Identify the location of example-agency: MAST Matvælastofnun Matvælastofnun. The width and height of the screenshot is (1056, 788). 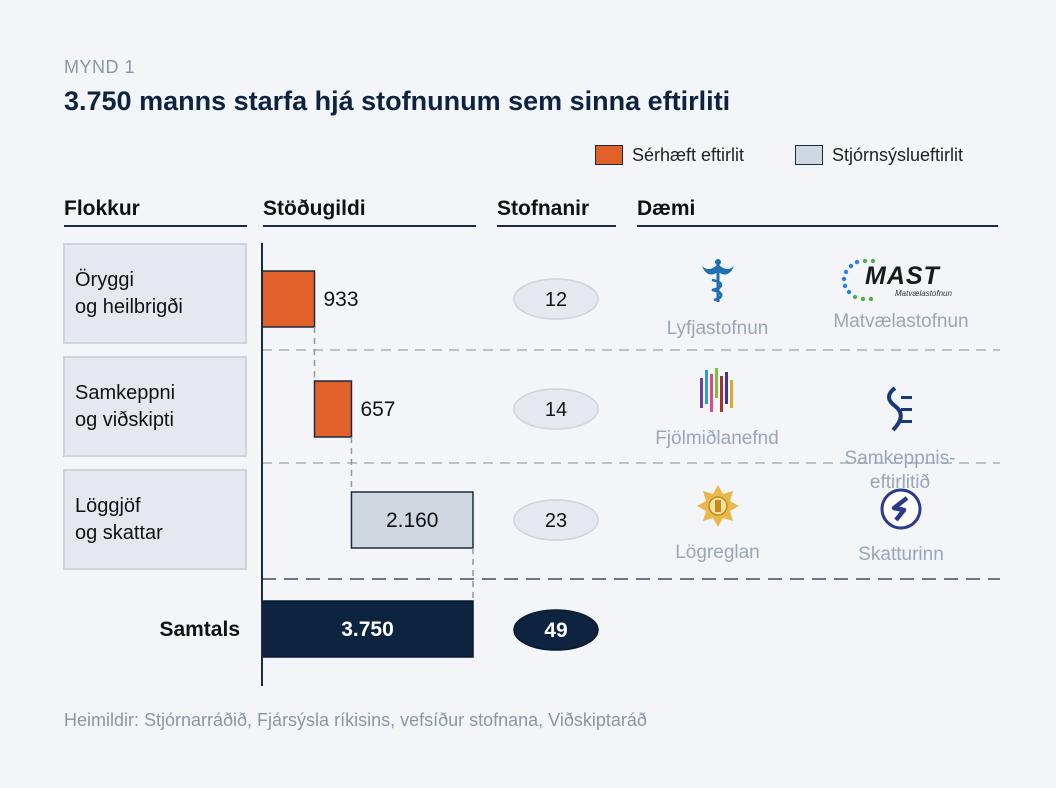
(901, 296).